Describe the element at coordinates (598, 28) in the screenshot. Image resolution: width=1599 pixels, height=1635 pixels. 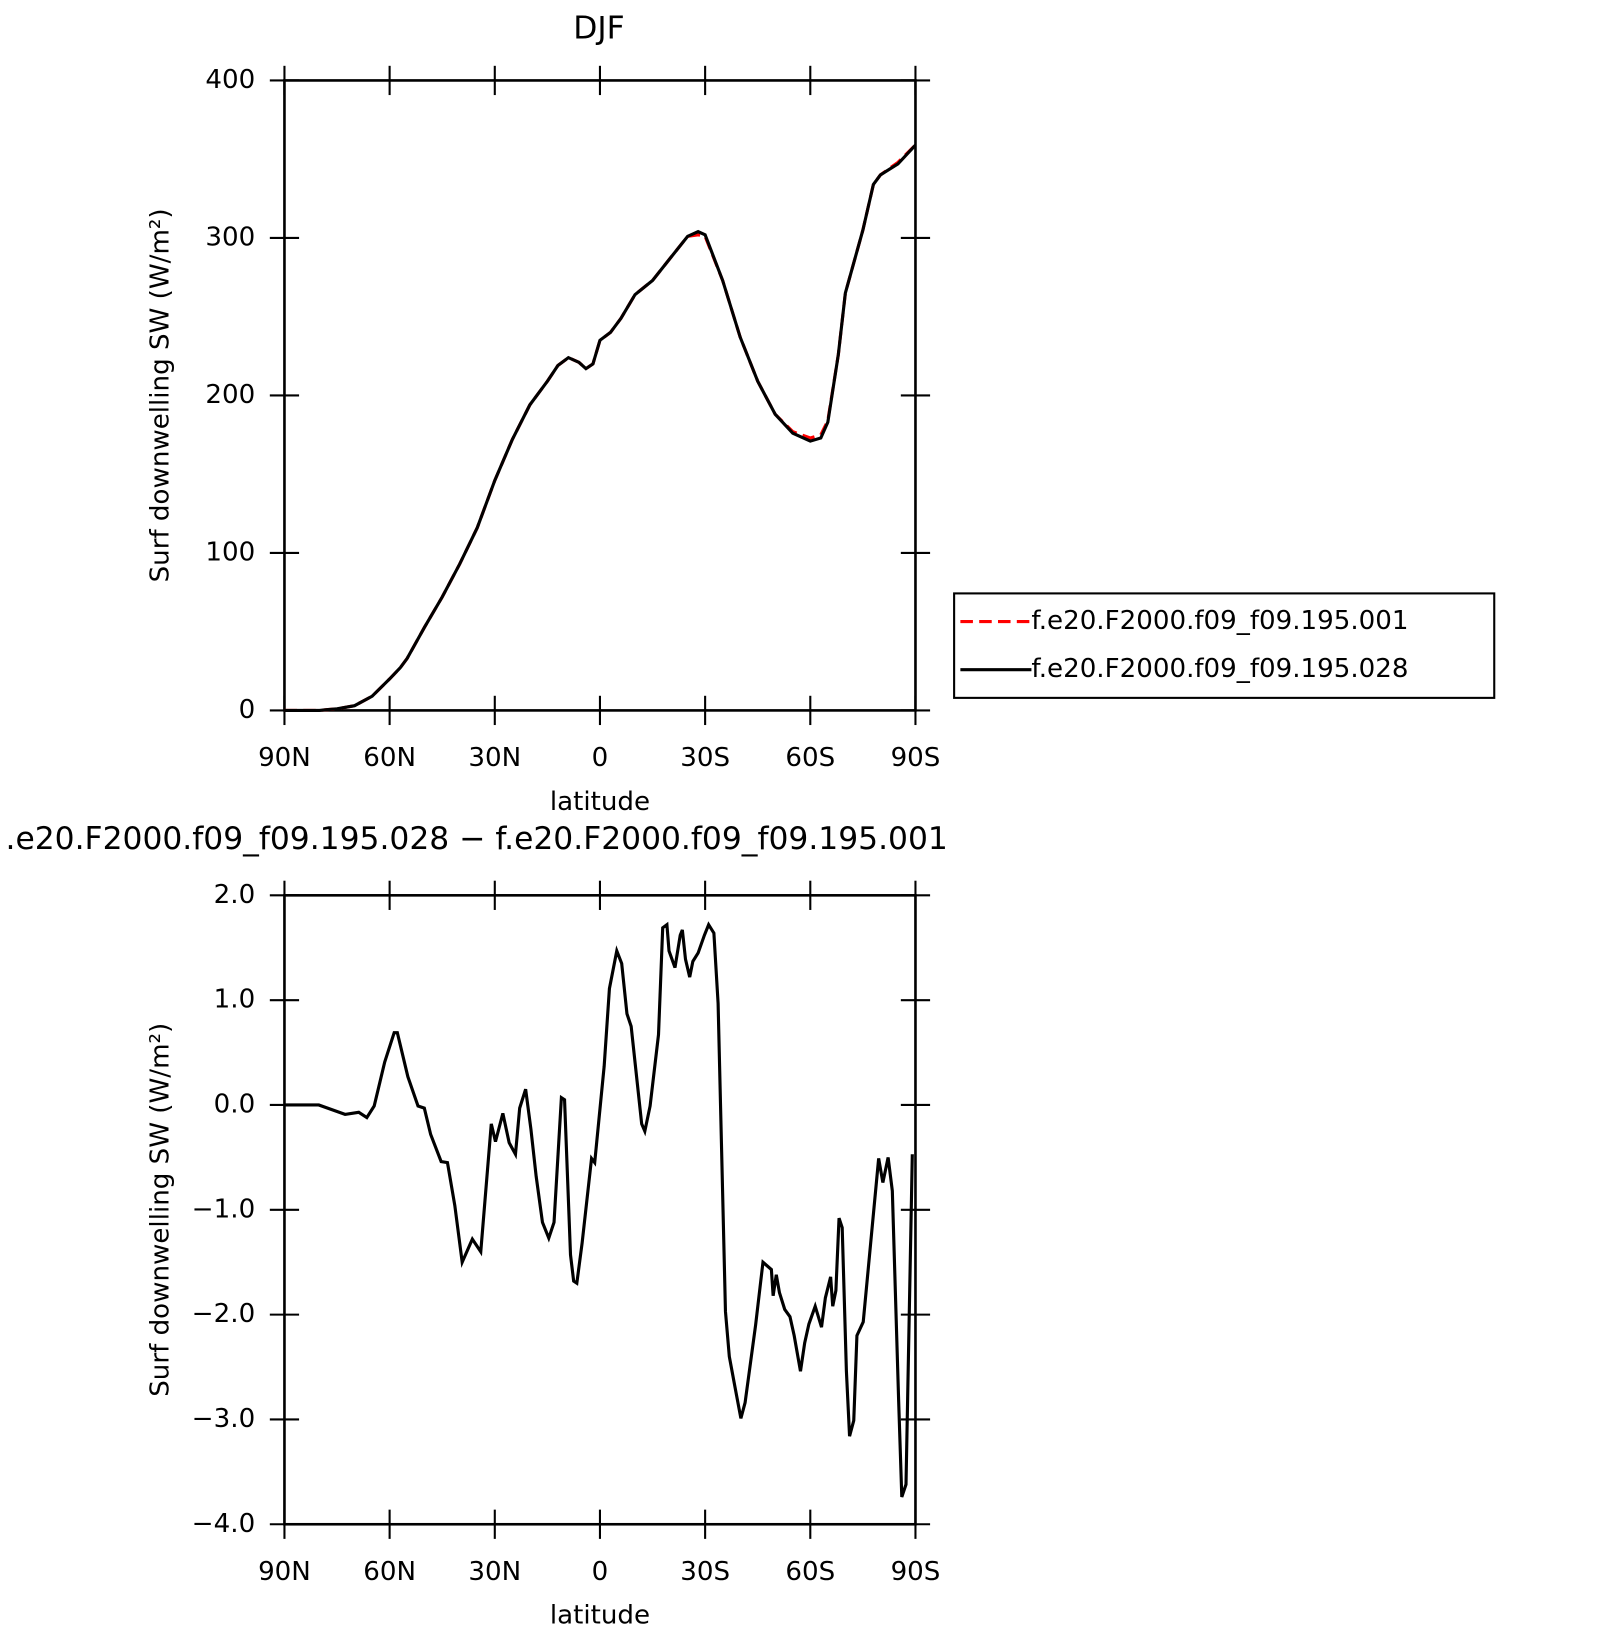
I see `chart-title: DJF` at that location.